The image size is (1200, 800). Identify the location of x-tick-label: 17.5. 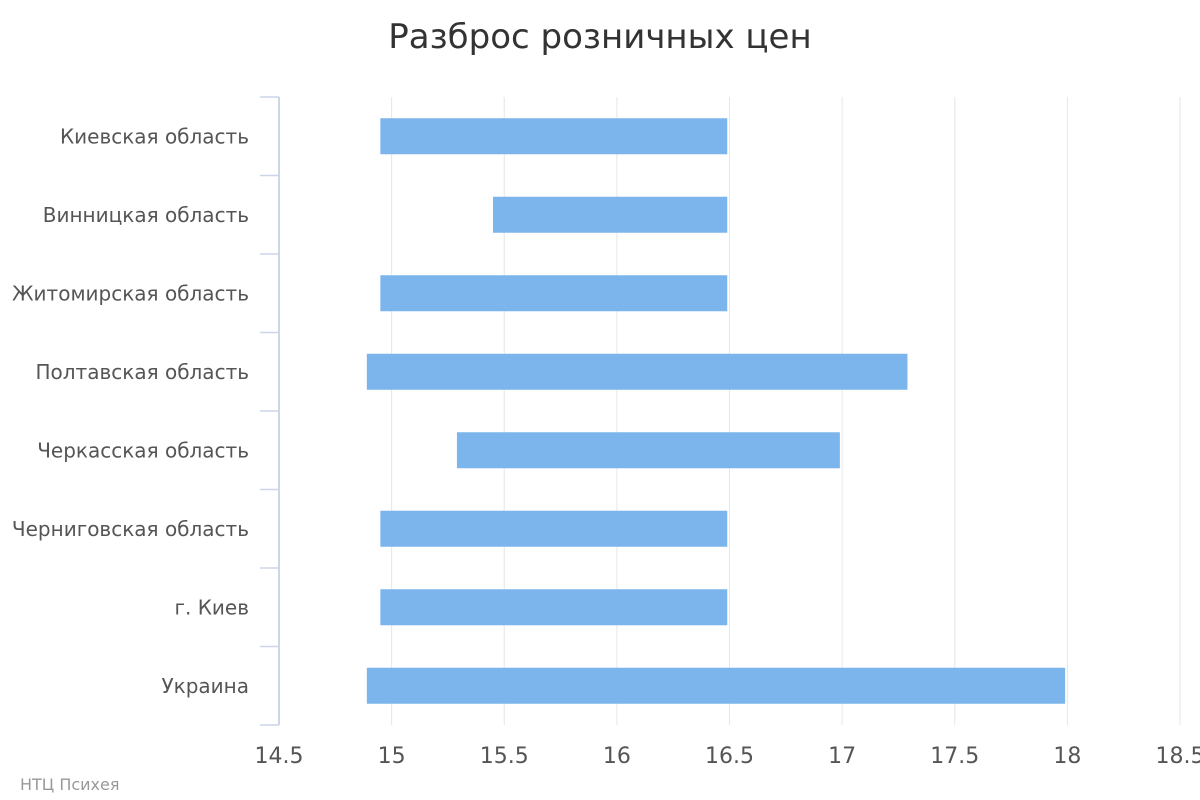
(954, 756).